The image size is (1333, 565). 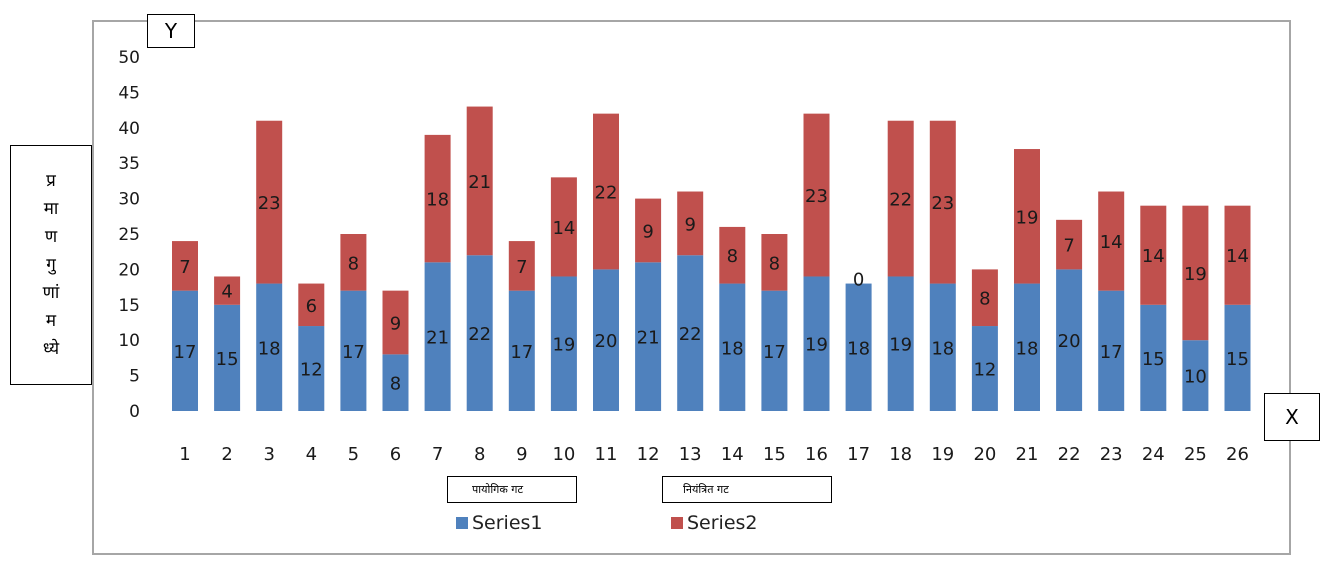 What do you see at coordinates (268, 454) in the screenshot?
I see `x-tick-label: 3` at bounding box center [268, 454].